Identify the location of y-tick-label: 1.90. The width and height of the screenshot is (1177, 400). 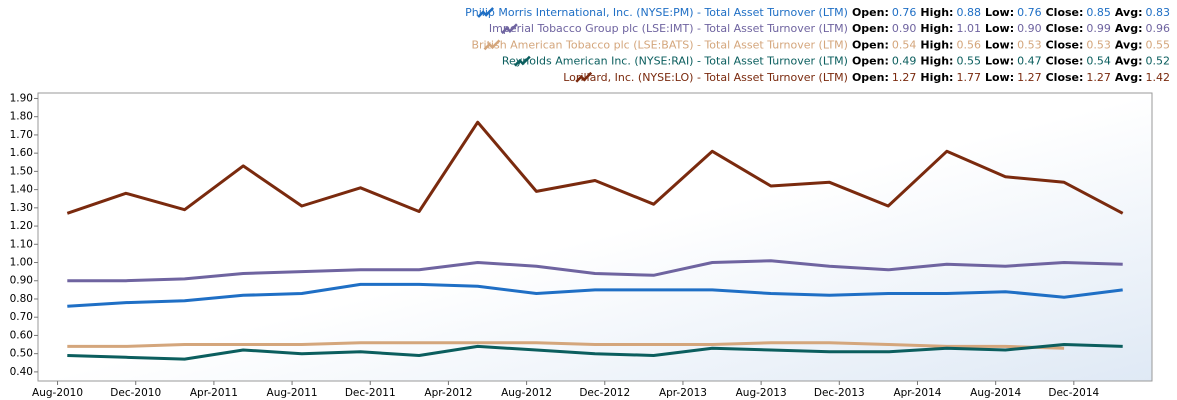
(21, 98).